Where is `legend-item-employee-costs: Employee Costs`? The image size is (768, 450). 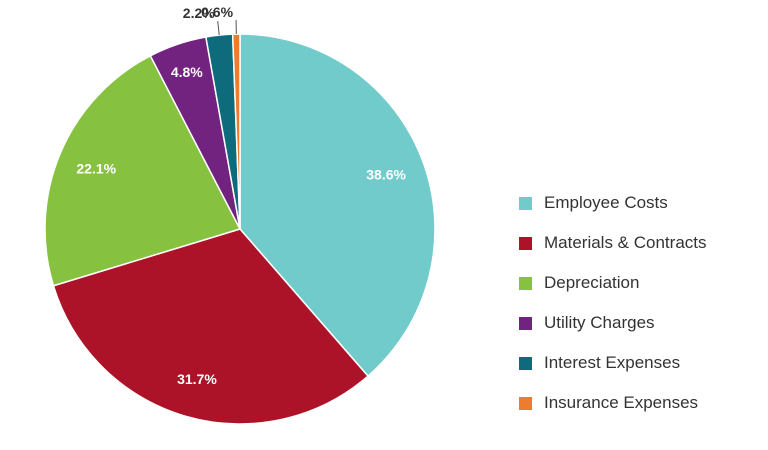
legend-item-employee-costs: Employee Costs is located at coordinates (613, 203).